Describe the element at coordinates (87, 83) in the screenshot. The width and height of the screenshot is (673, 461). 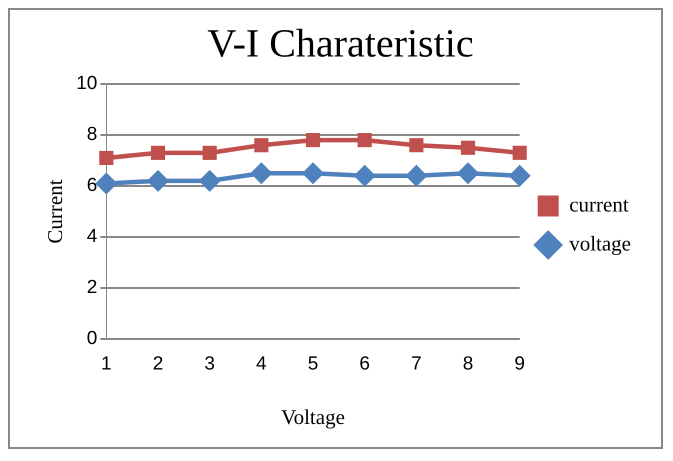
I see `y-tick-label: 10` at that location.